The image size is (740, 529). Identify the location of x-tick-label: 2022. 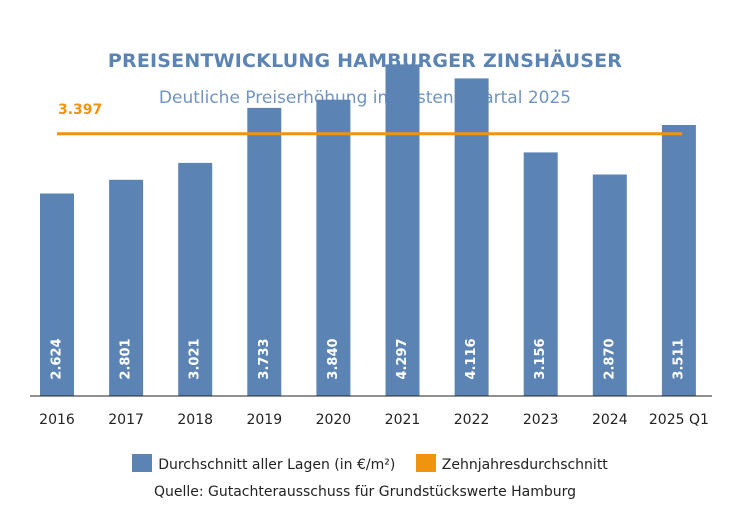
(472, 420).